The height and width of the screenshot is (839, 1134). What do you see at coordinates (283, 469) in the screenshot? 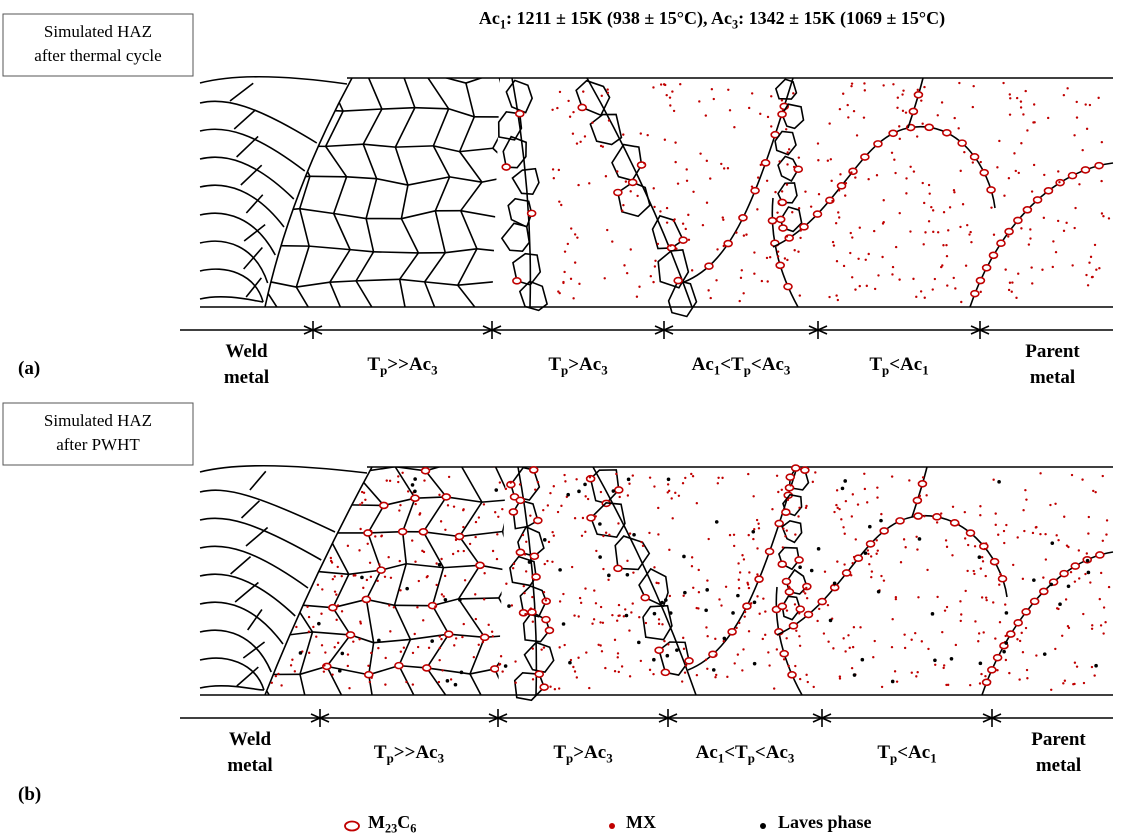
I see `weld-outline` at bounding box center [283, 469].